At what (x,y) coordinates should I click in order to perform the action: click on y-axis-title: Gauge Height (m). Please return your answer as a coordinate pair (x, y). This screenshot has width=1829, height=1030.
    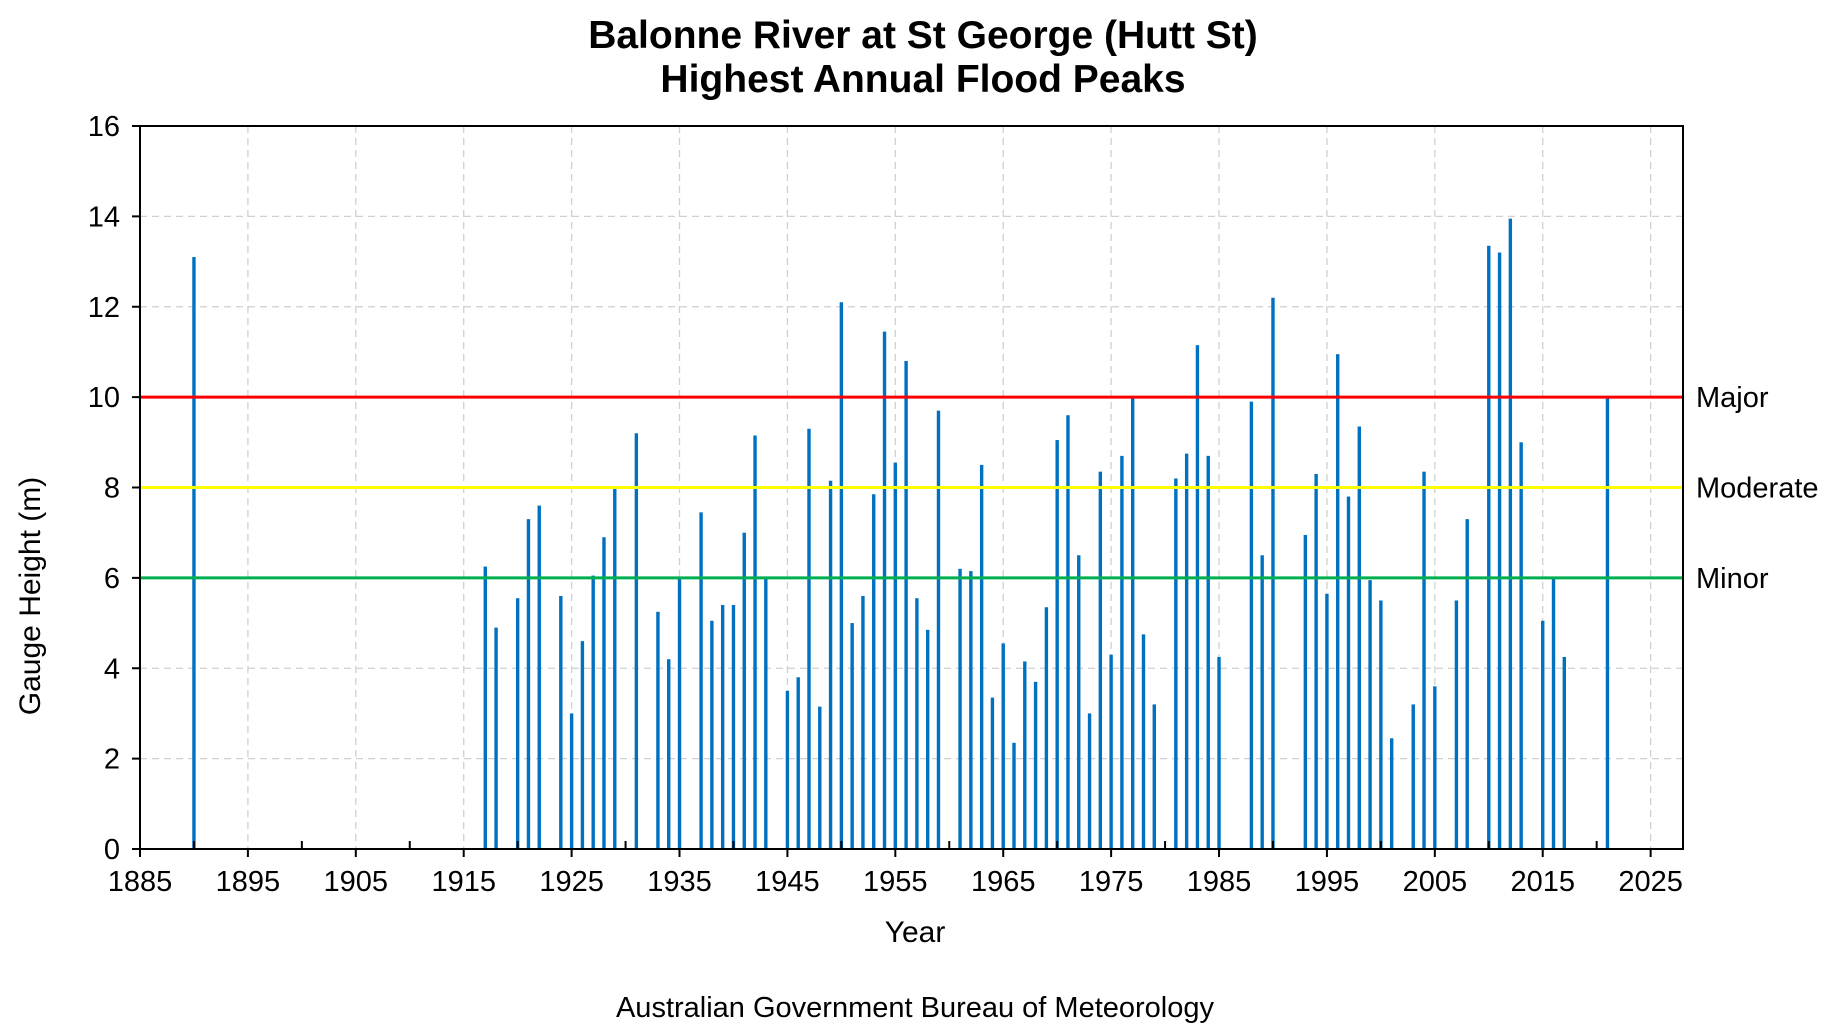
    Looking at the image, I should click on (30, 596).